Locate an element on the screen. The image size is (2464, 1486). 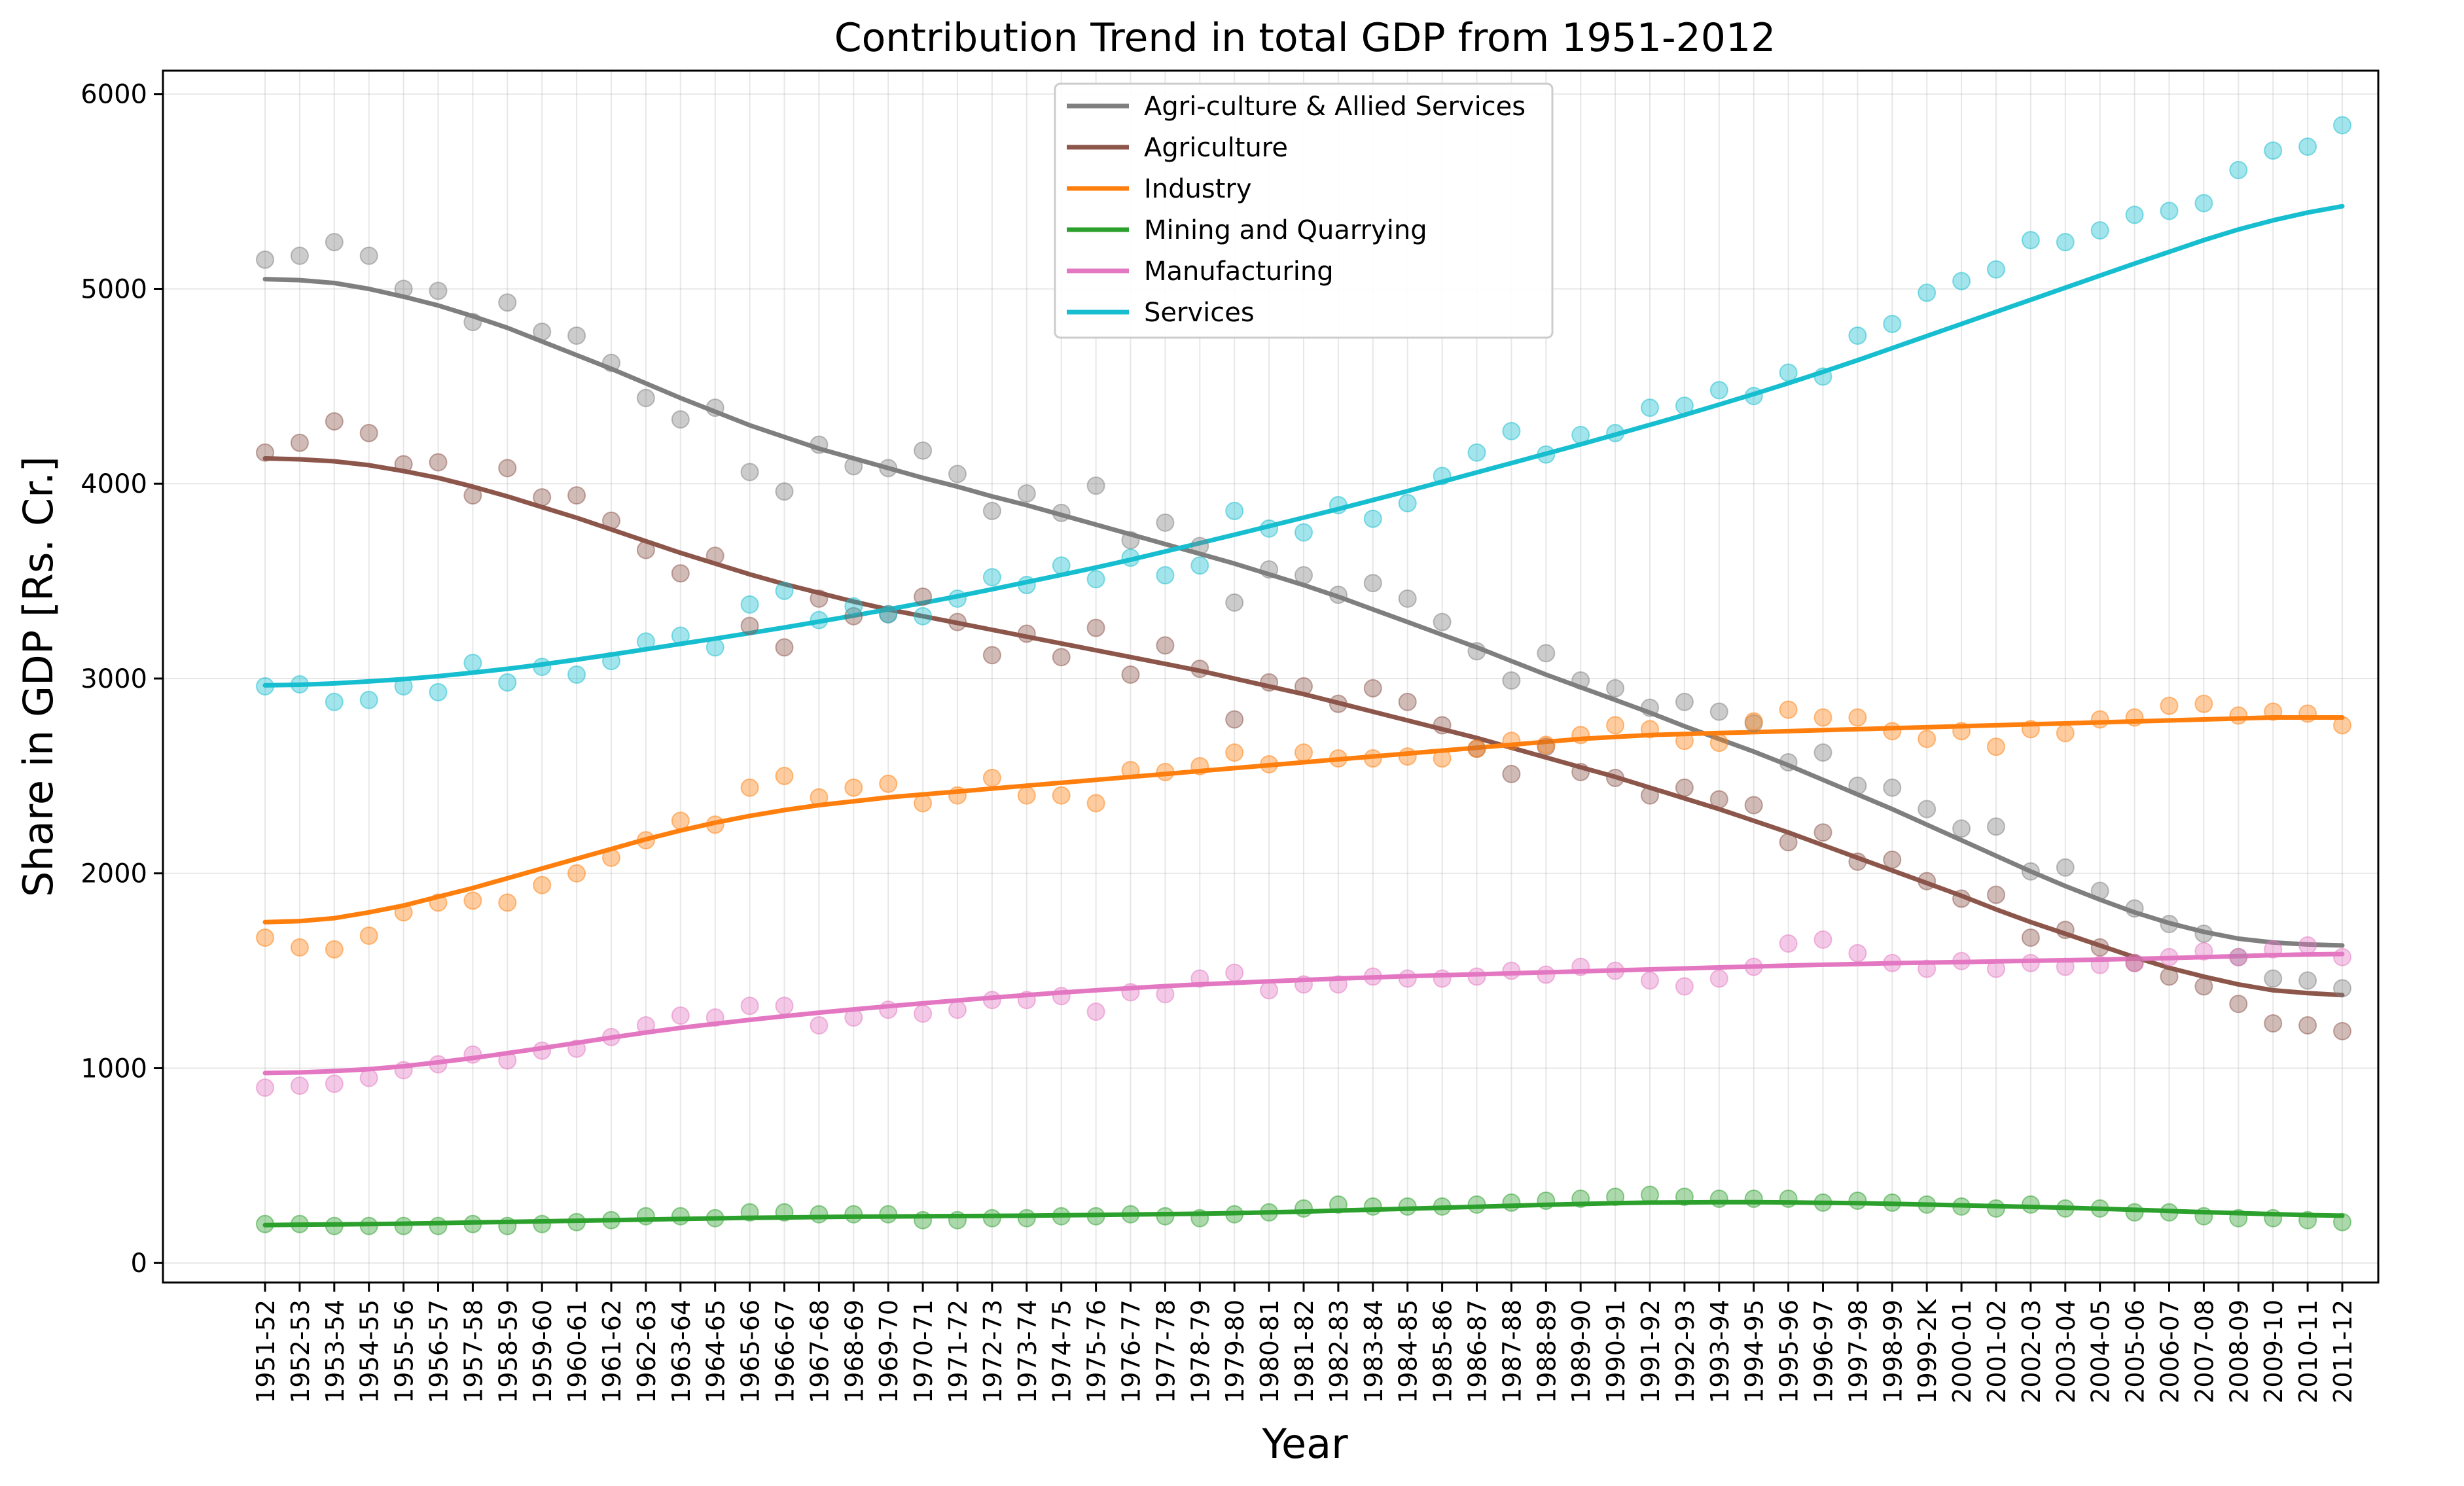
x-tick-label: 1999-2K is located at coordinates (1927, 1351).